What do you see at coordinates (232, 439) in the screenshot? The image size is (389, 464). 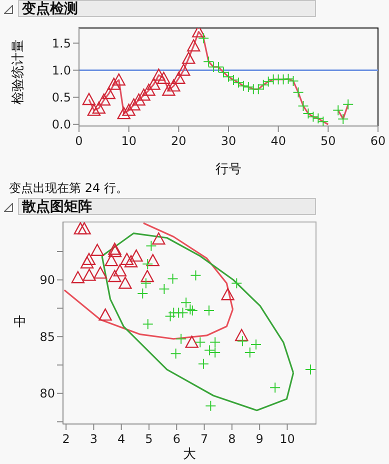 I see `x-tick-label: 8` at bounding box center [232, 439].